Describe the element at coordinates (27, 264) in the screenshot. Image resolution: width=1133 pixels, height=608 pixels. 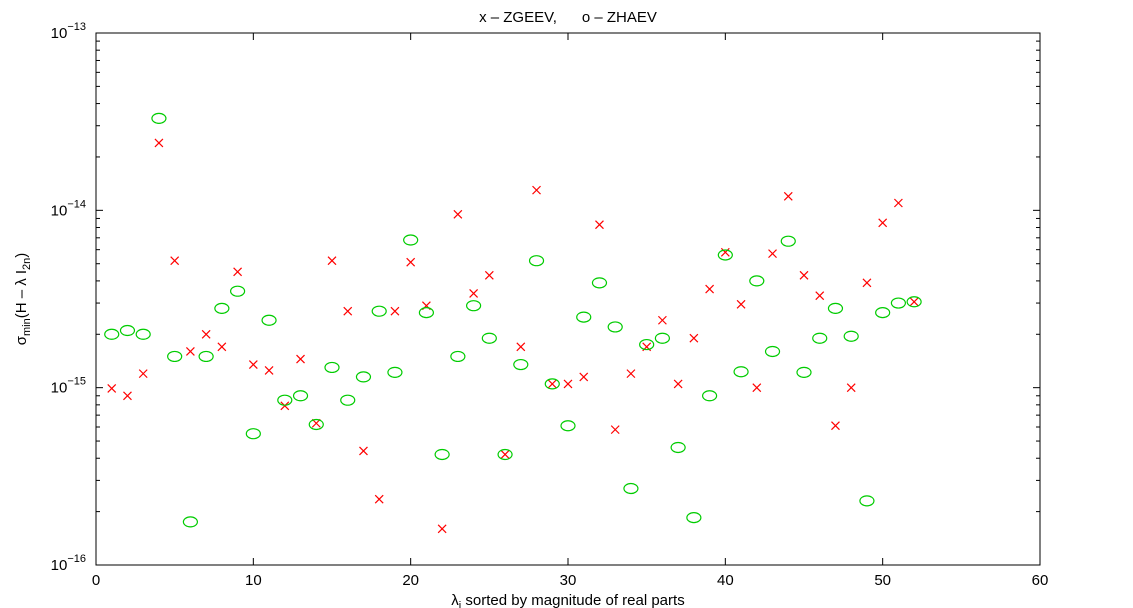
I see `y-axis-label-I-sub: 2n` at that location.